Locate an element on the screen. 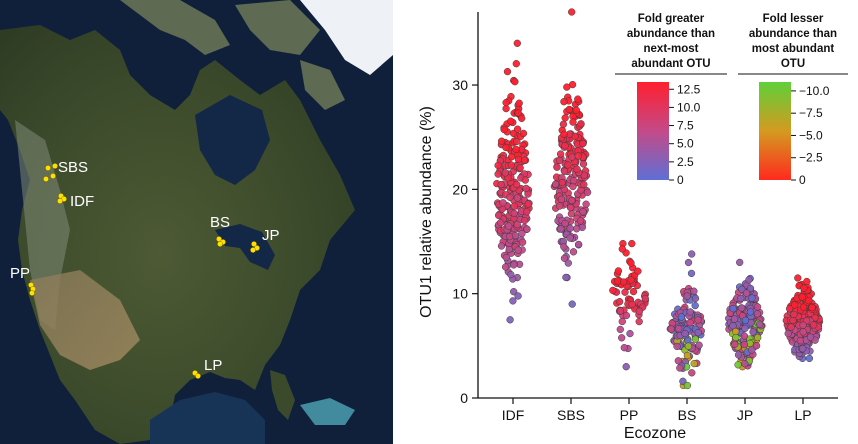 This screenshot has width=858, height=444. colorbar-tick-label: −2.5 is located at coordinates (811, 158).